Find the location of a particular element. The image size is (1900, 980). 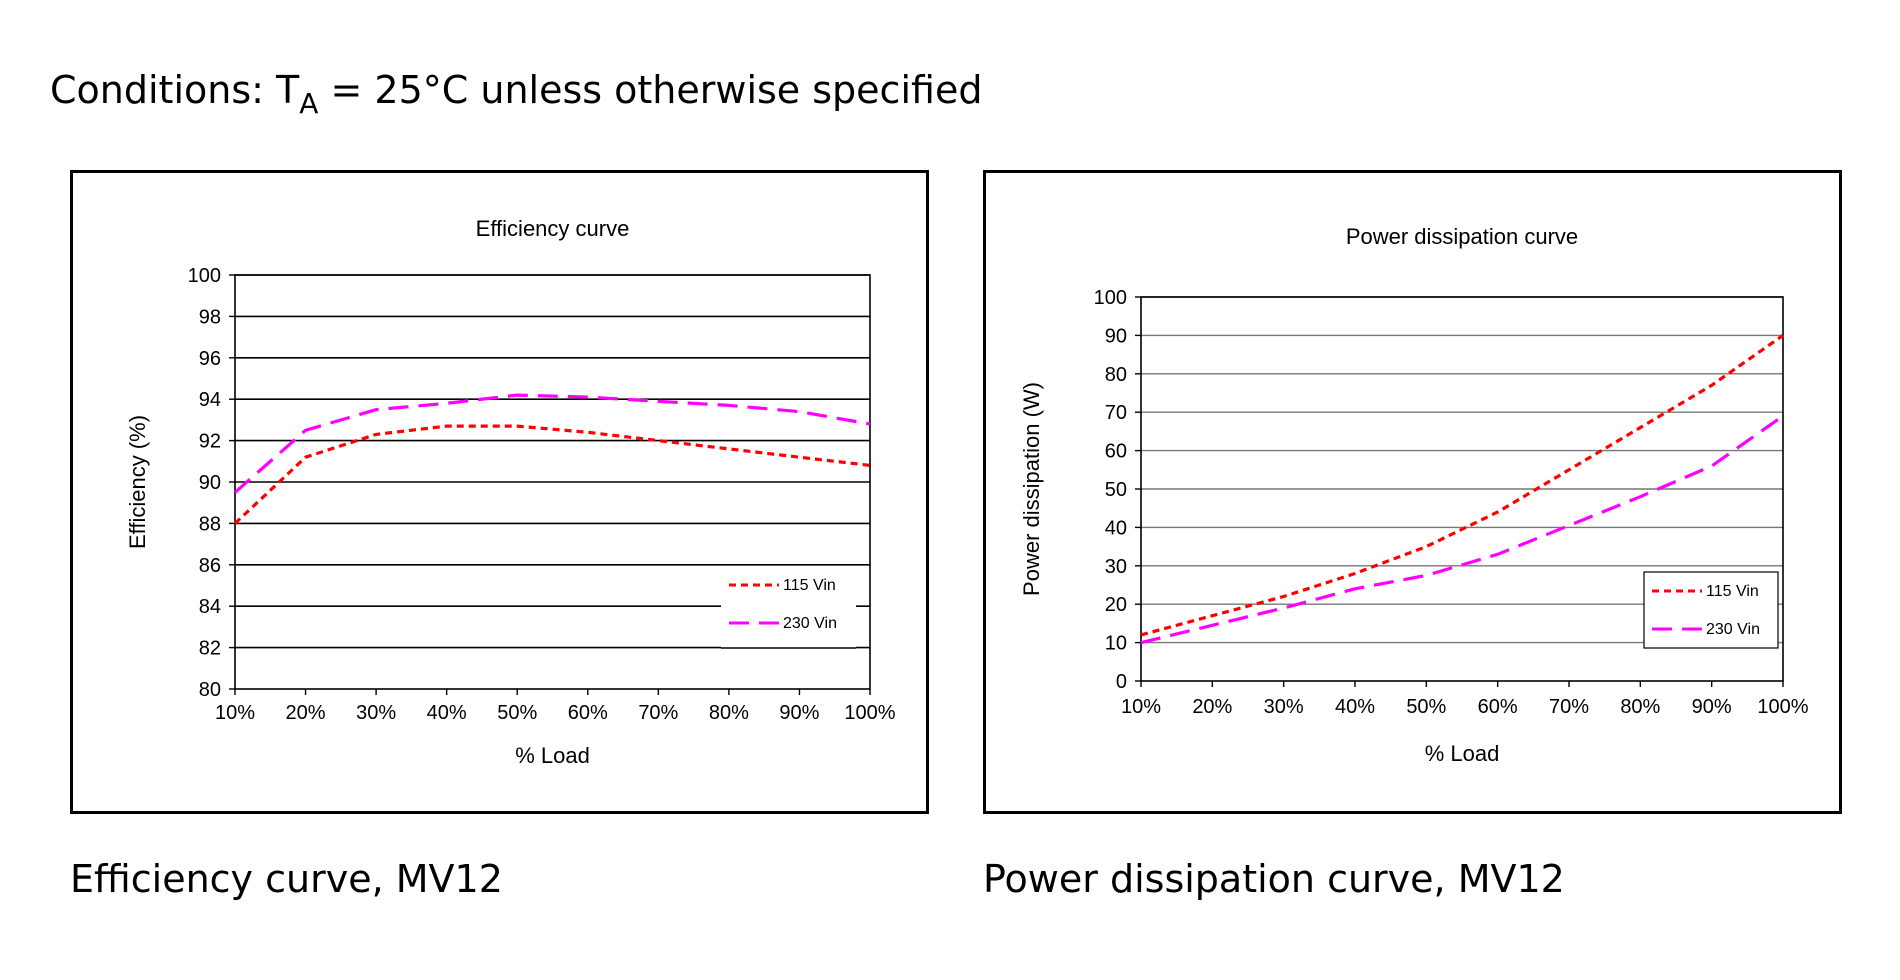

pwr-x-tick-label: 100% is located at coordinates (1782, 707).